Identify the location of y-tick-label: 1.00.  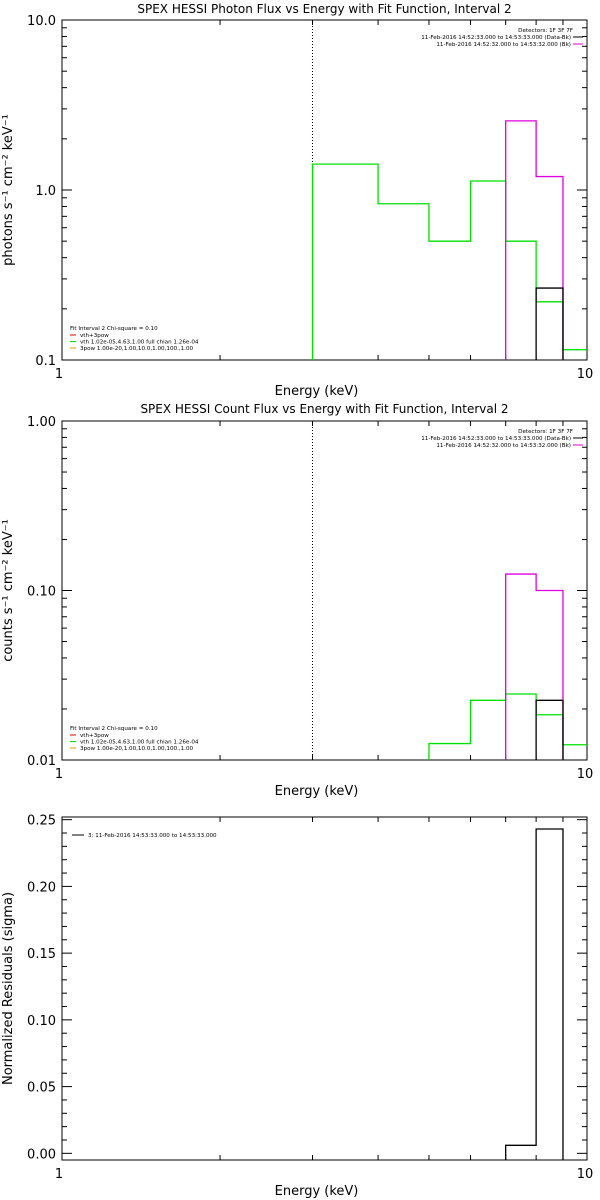
(41, 422).